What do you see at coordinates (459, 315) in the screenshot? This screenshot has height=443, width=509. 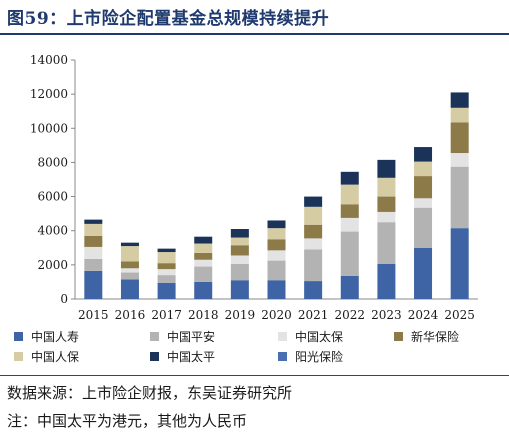 I see `x-tick-label: 2025` at bounding box center [459, 315].